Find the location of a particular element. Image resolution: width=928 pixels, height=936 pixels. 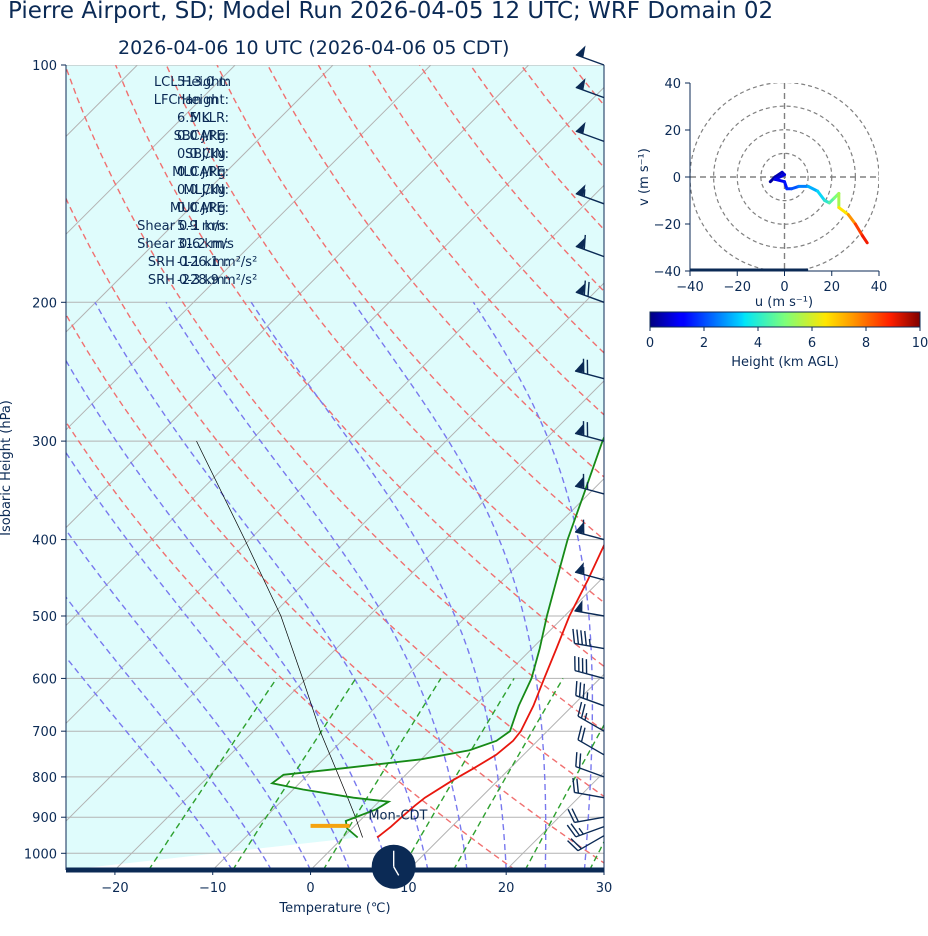

hodograph-rings is located at coordinates (784, 177).